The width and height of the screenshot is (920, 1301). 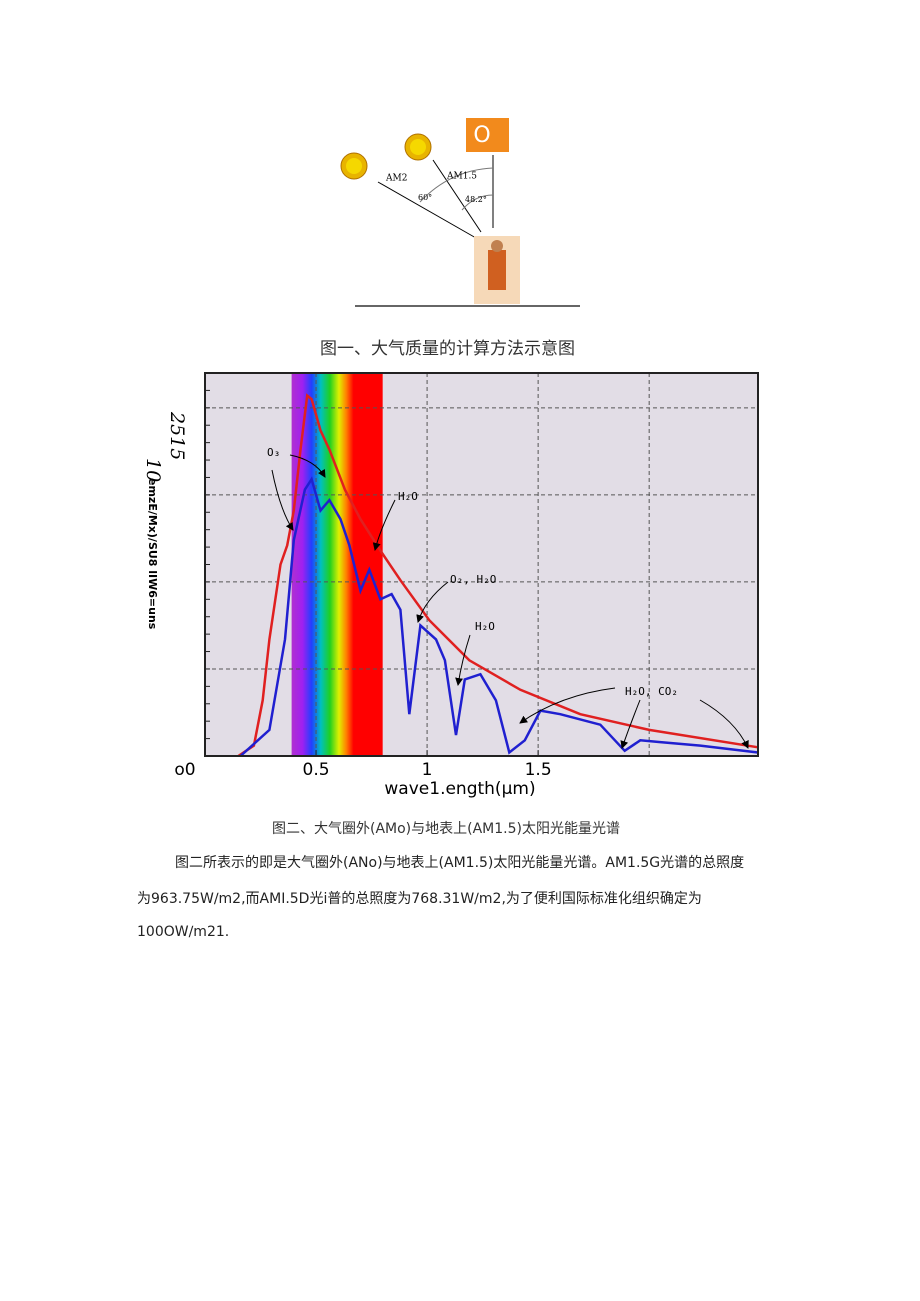 What do you see at coordinates (447, 349) in the screenshot?
I see `caption: 图一、大气质量的计算方法示意图` at bounding box center [447, 349].